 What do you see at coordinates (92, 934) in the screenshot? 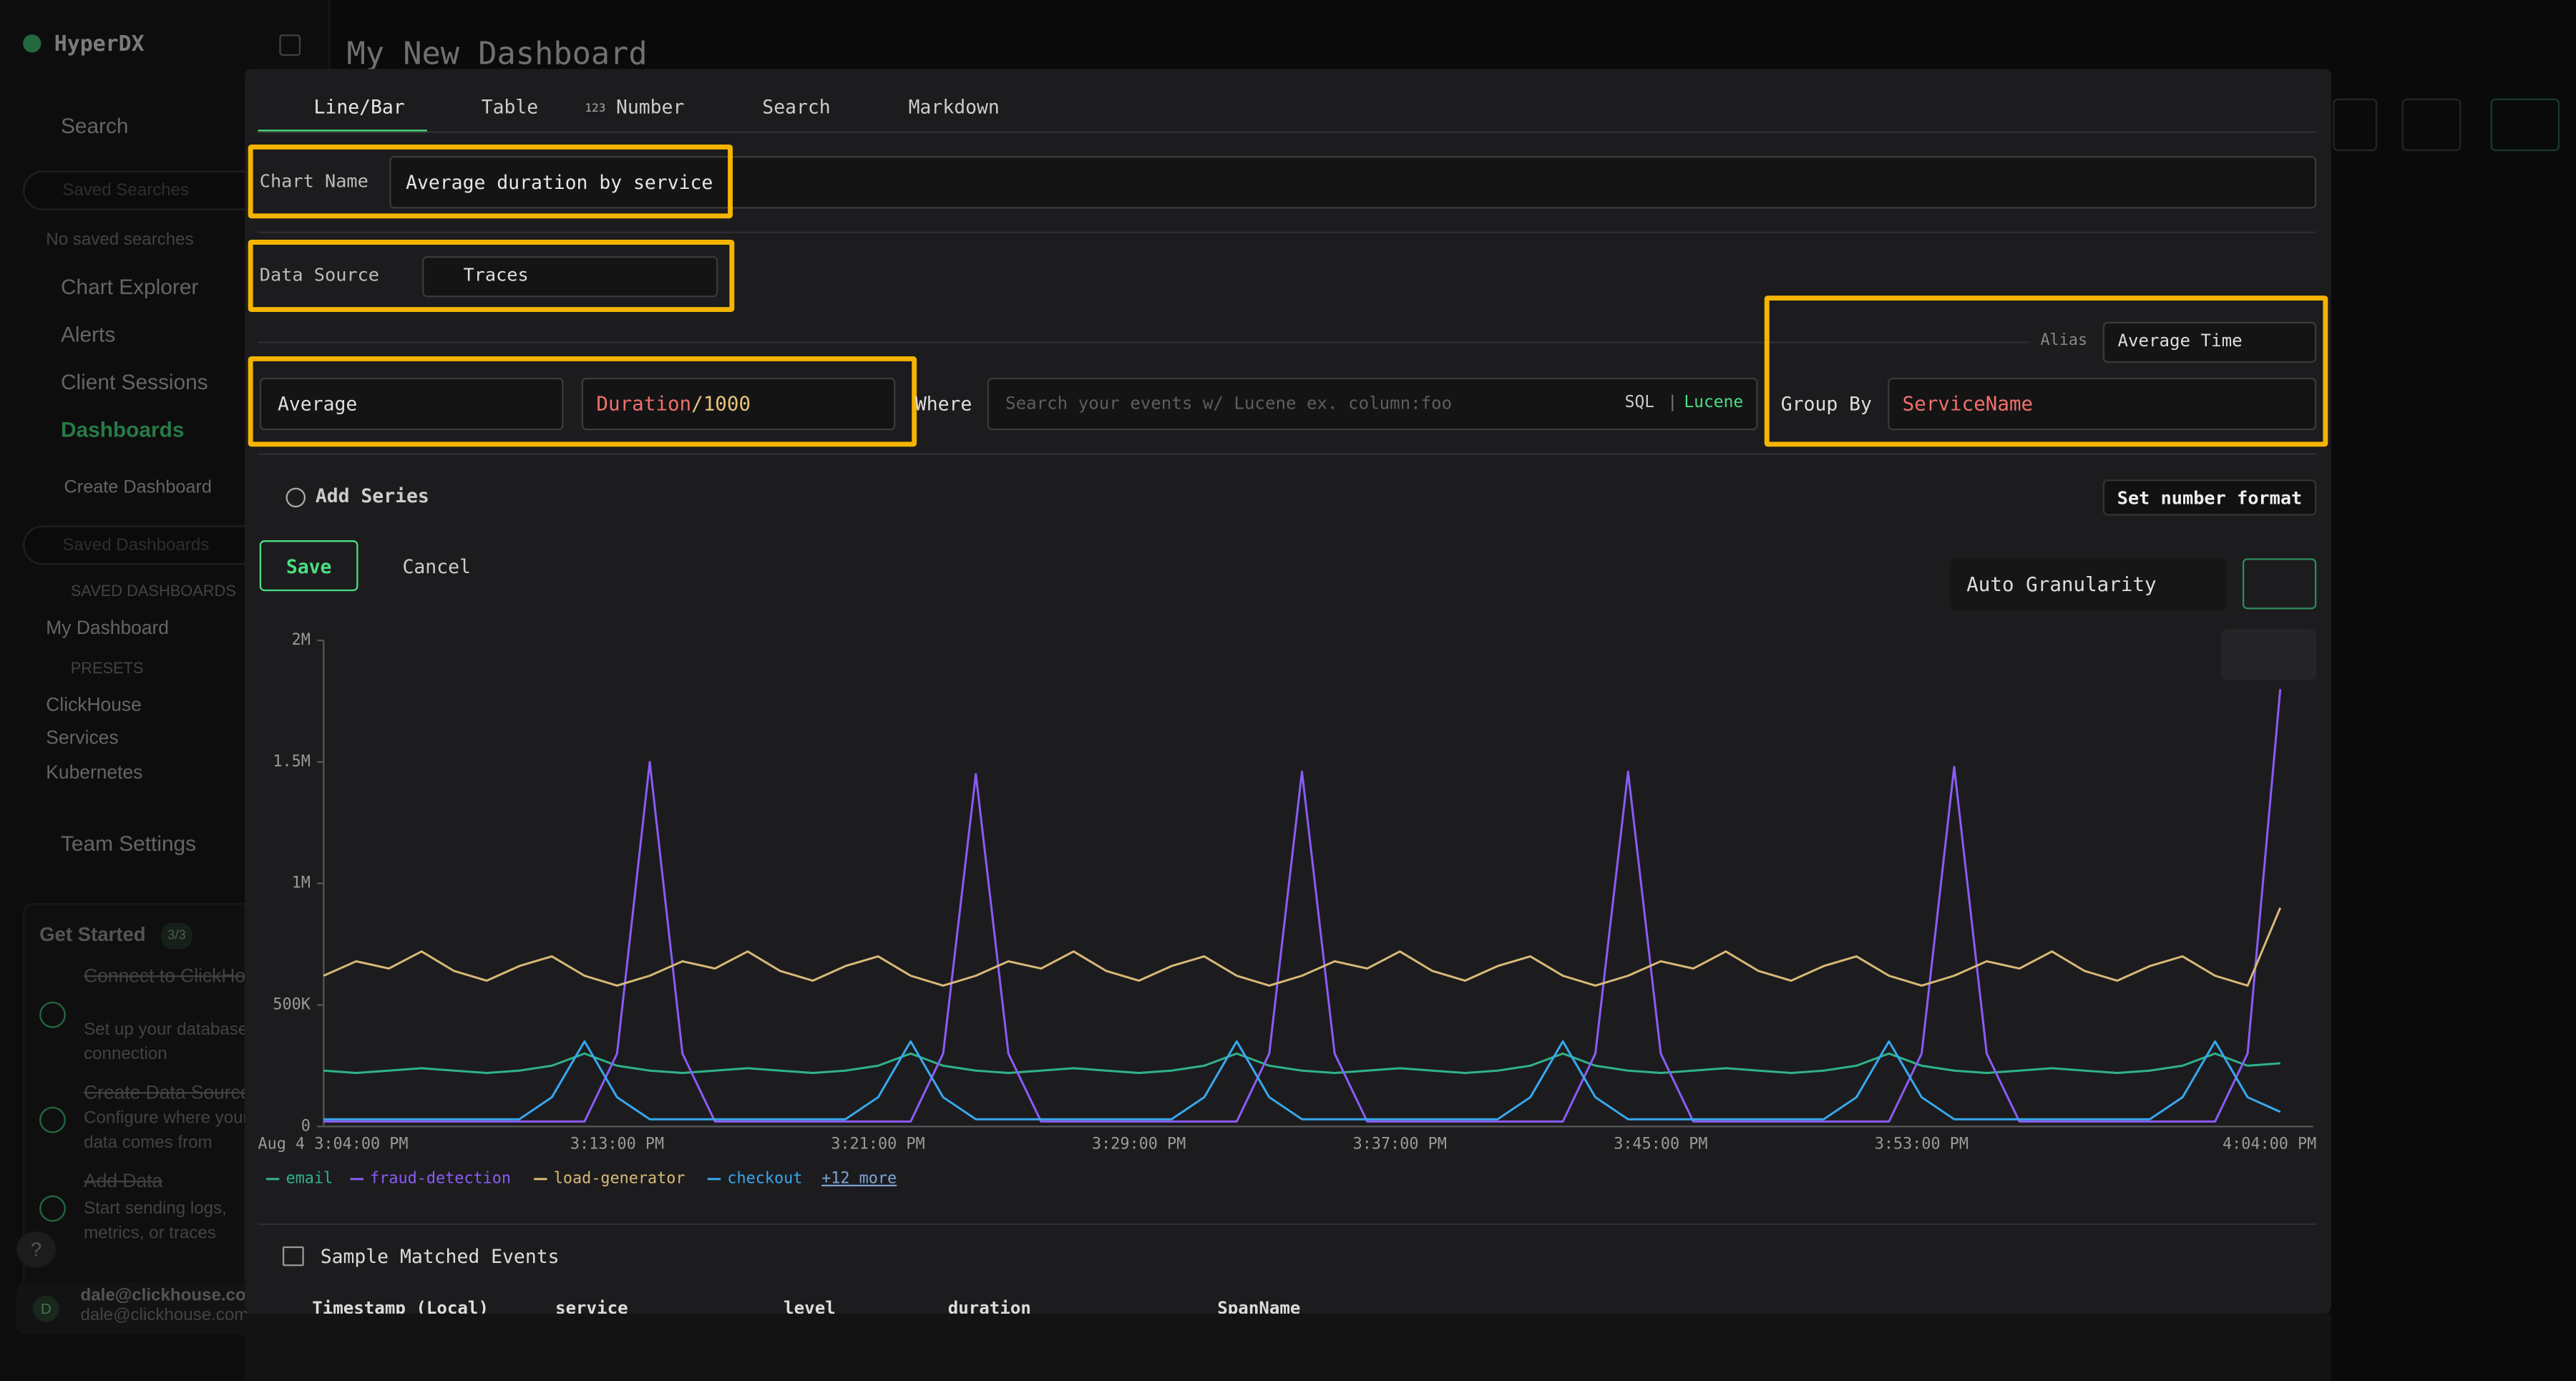
I see `card-title: Get Started` at bounding box center [92, 934].